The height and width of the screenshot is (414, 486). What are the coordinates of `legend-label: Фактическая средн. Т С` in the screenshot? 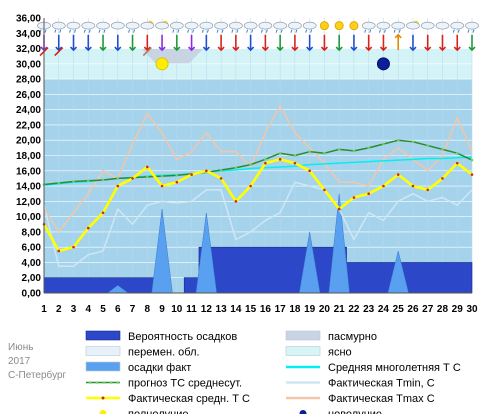 It's located at (189, 399).